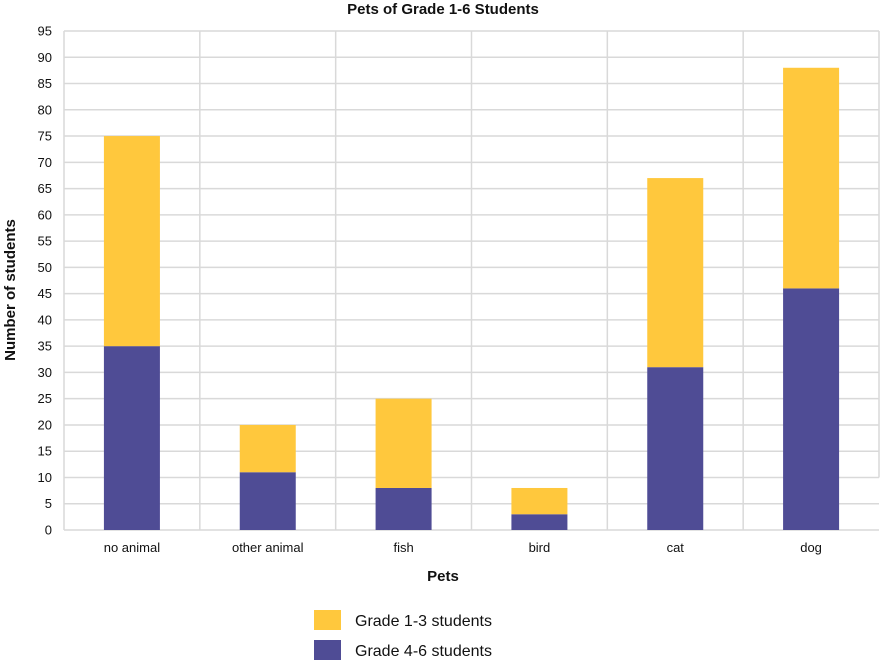  What do you see at coordinates (45, 319) in the screenshot?
I see `y-tick-label: 40` at bounding box center [45, 319].